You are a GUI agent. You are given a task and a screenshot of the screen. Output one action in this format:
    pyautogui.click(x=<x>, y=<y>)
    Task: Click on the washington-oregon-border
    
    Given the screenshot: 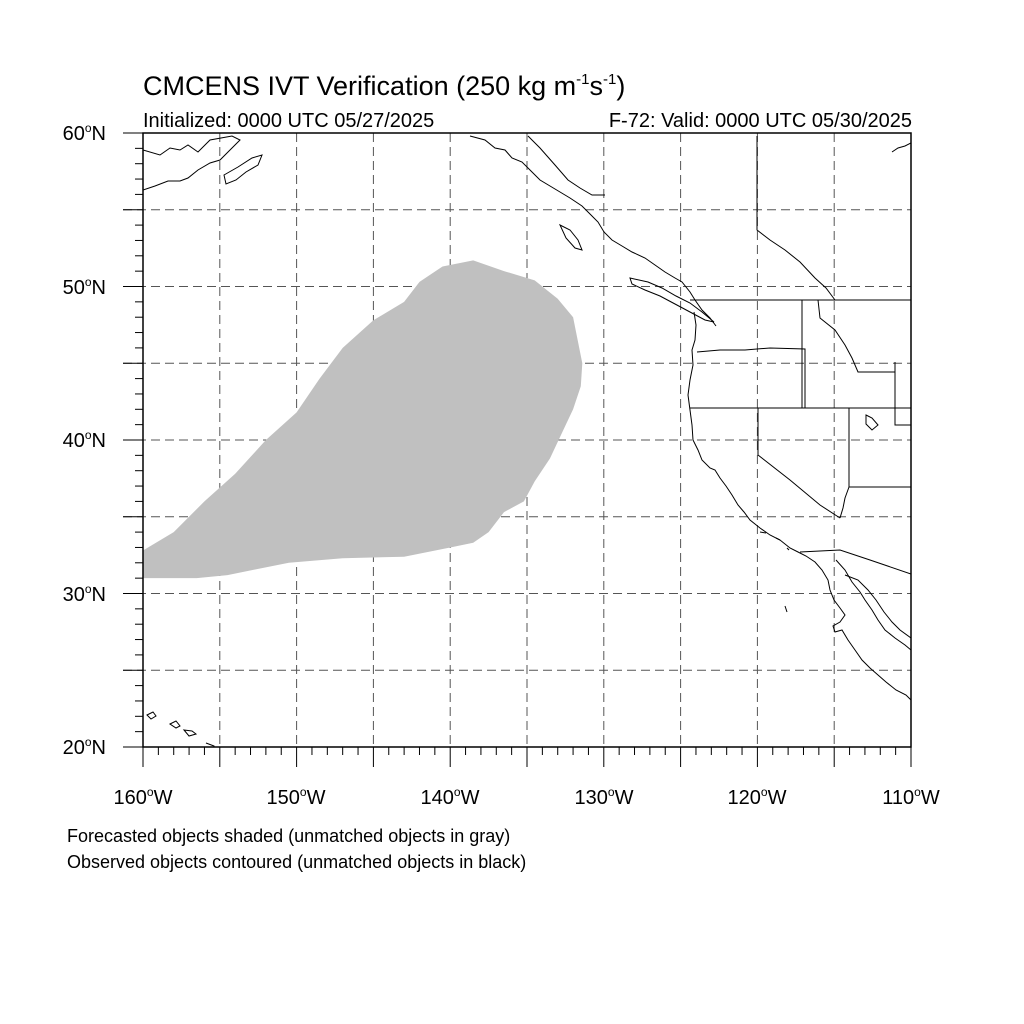 What is the action you would take?
    pyautogui.click(x=751, y=377)
    